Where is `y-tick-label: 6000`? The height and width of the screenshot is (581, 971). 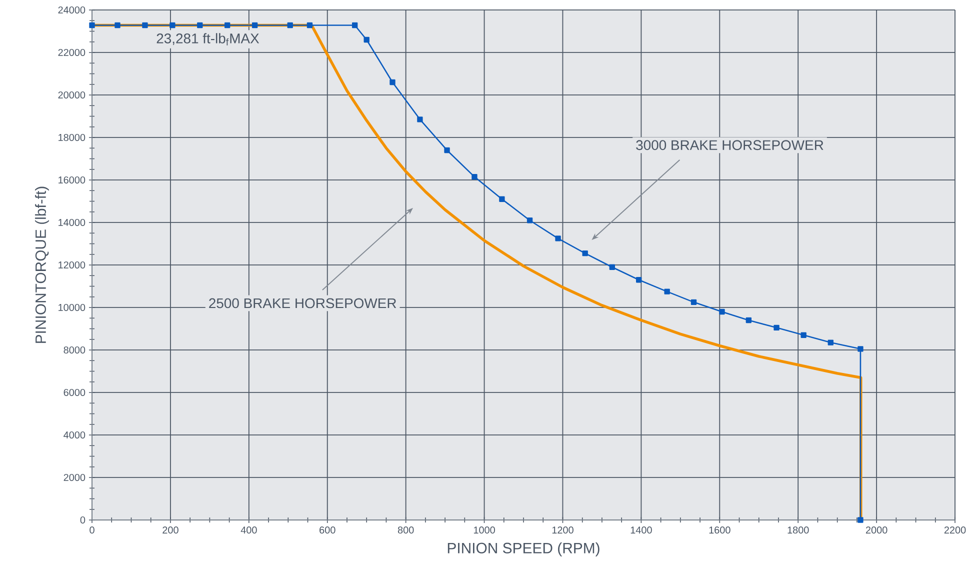
y-tick-label: 6000 is located at coordinates (75, 392).